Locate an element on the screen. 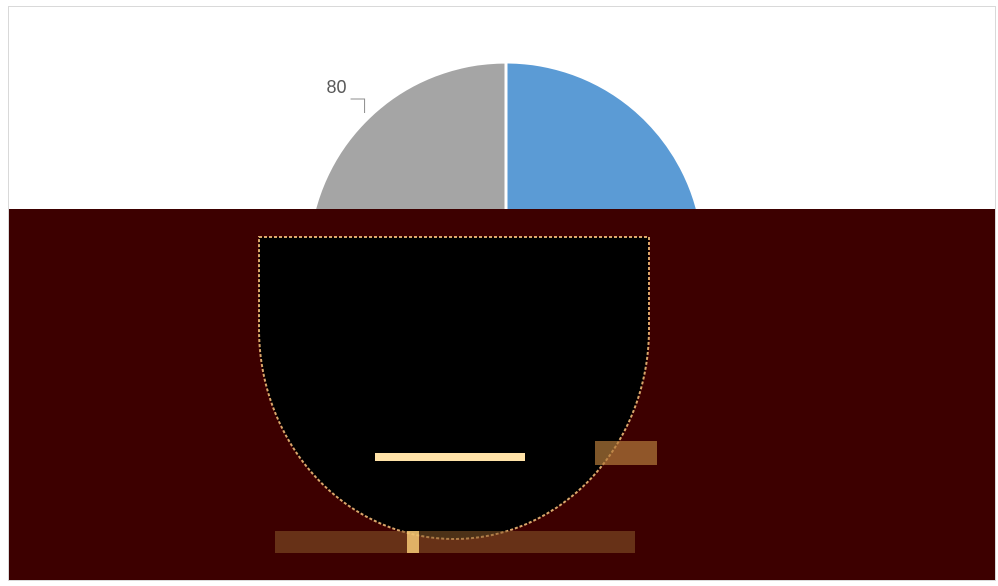 The width and height of the screenshot is (998, 586). data-label-leader is located at coordinates (358, 106).